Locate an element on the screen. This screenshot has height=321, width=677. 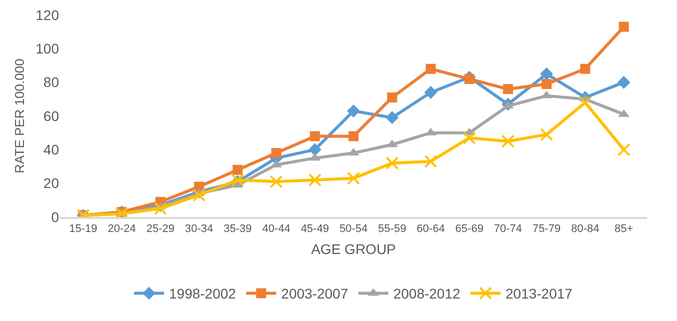
x-tick-label: 30-34 is located at coordinates (199, 229).